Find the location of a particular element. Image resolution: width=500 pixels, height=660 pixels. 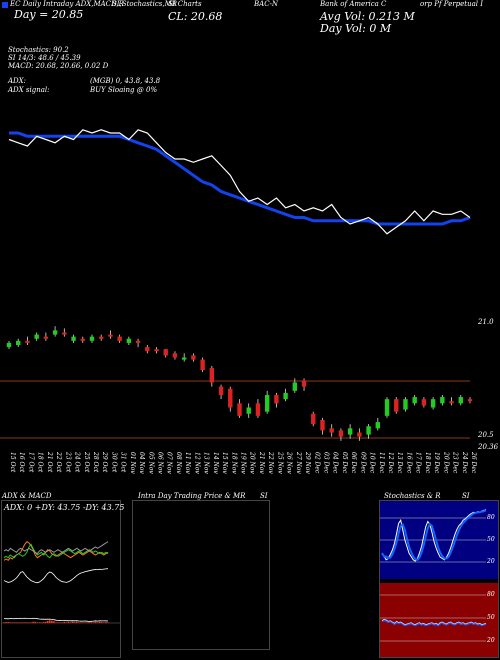

stoch-level-label-20: 20 is located at coordinates (491, 561).